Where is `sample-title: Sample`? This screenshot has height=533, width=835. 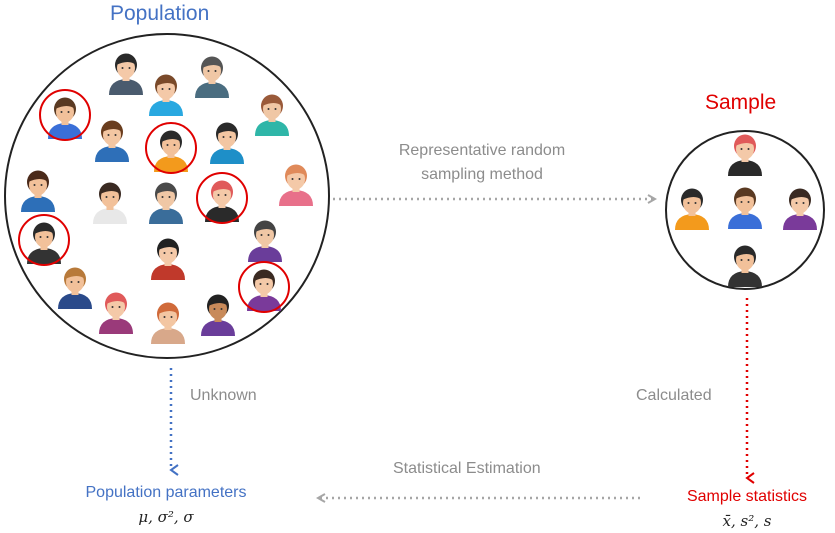 sample-title: Sample is located at coordinates (741, 102).